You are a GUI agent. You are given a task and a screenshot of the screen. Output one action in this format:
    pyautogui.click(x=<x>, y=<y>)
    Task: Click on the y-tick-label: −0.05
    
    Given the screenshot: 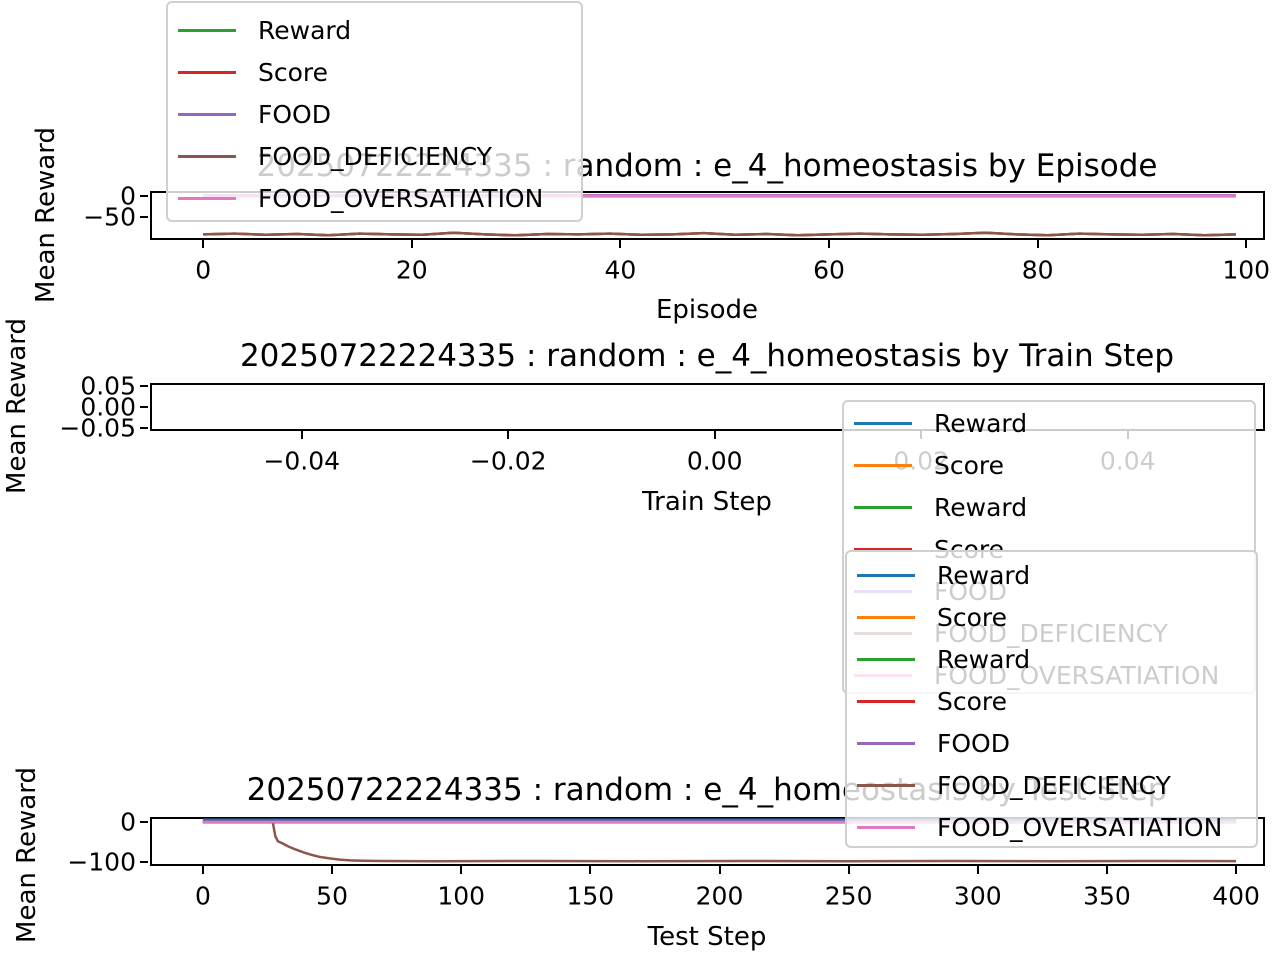 What is the action you would take?
    pyautogui.click(x=97, y=428)
    